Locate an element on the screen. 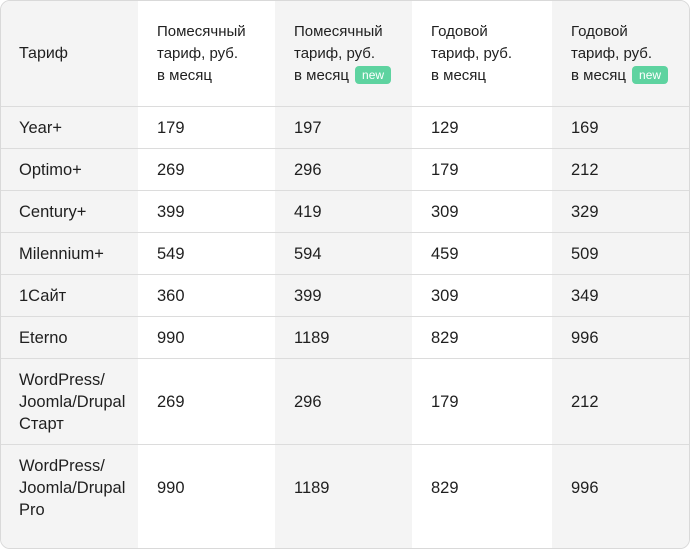 This screenshot has width=690, height=549. monthly-price: 399 is located at coordinates (206, 211).